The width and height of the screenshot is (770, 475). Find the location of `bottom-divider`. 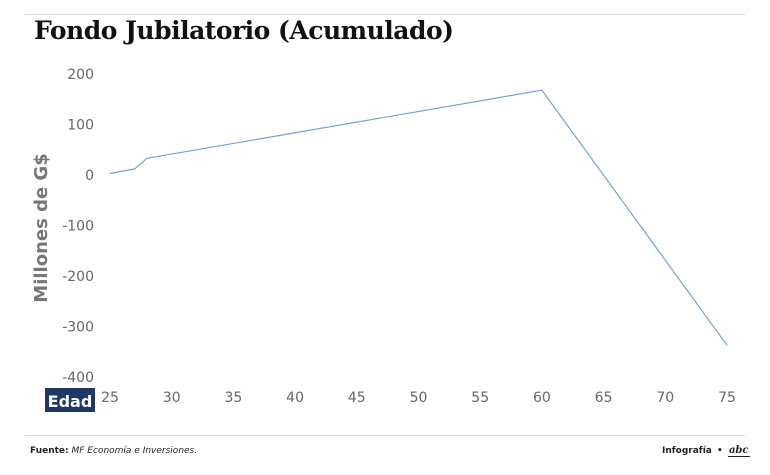

bottom-divider is located at coordinates (385, 435).